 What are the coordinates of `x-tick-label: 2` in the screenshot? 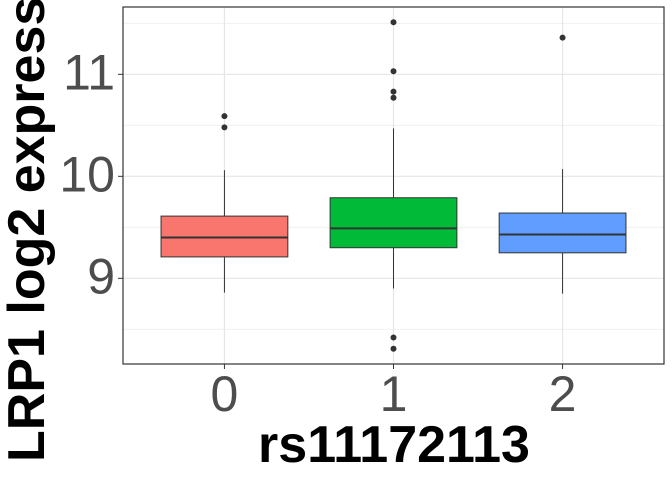 It's located at (563, 394).